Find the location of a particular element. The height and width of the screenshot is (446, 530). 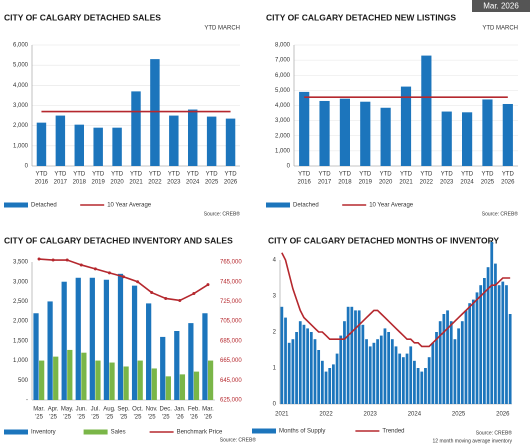

x-tick-label: Jun. is located at coordinates (82, 410).